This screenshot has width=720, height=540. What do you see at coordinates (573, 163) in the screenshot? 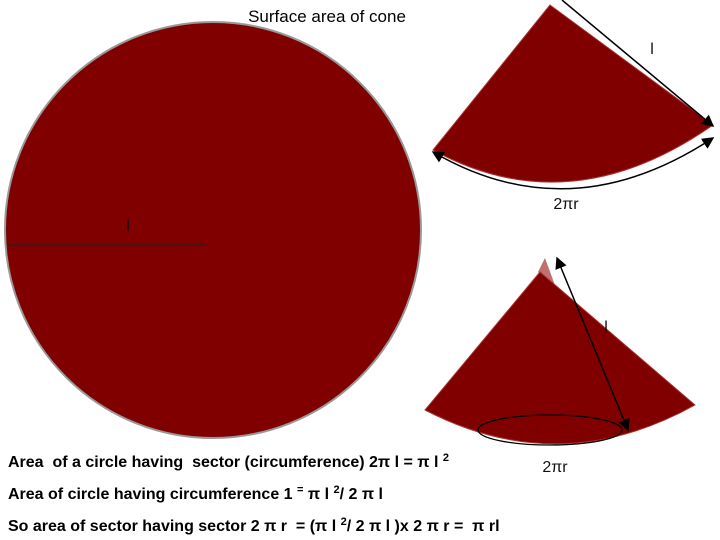
I see `arc-arrow` at bounding box center [573, 163].